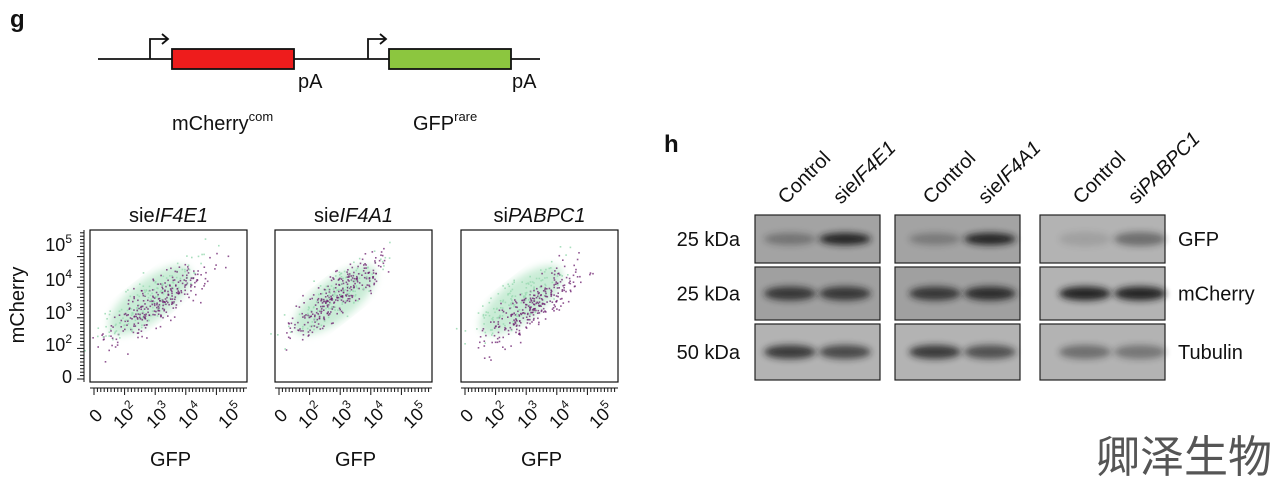 This screenshot has height=483, width=1280. What do you see at coordinates (157, 414) in the screenshot?
I see `tick-label: 10³` at bounding box center [157, 414].